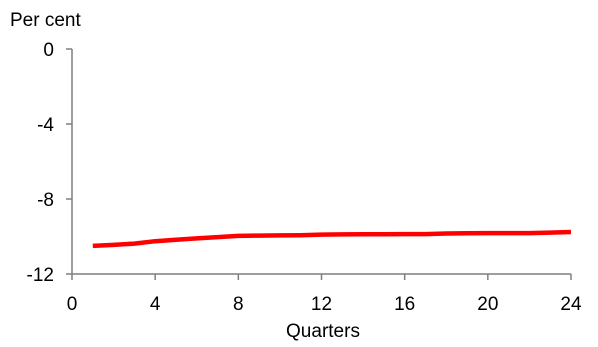 Image resolution: width=598 pixels, height=347 pixels. I want to click on series-line, so click(332, 239).